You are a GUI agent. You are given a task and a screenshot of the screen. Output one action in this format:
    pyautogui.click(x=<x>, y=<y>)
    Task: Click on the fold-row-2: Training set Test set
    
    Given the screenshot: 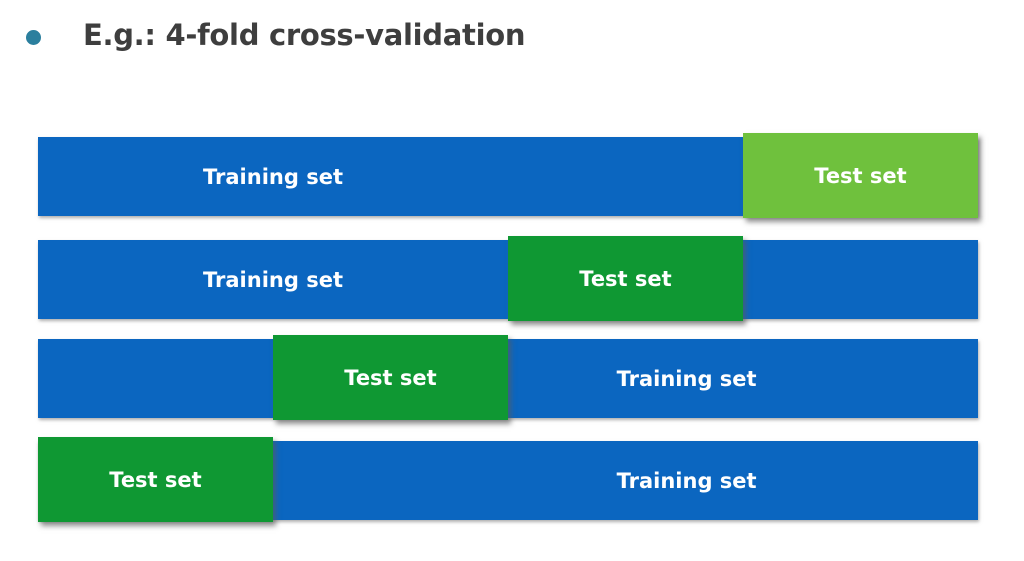 What is the action you would take?
    pyautogui.click(x=508, y=278)
    